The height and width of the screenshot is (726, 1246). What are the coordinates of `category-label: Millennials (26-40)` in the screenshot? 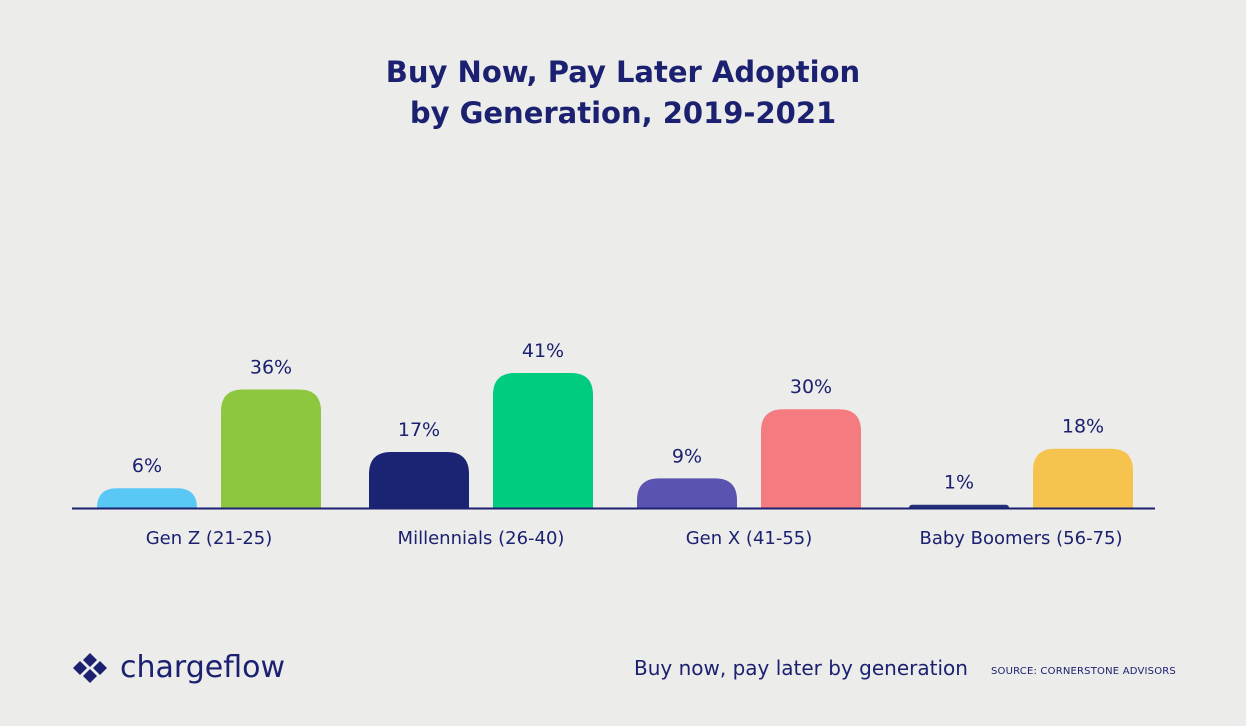 It's located at (481, 538).